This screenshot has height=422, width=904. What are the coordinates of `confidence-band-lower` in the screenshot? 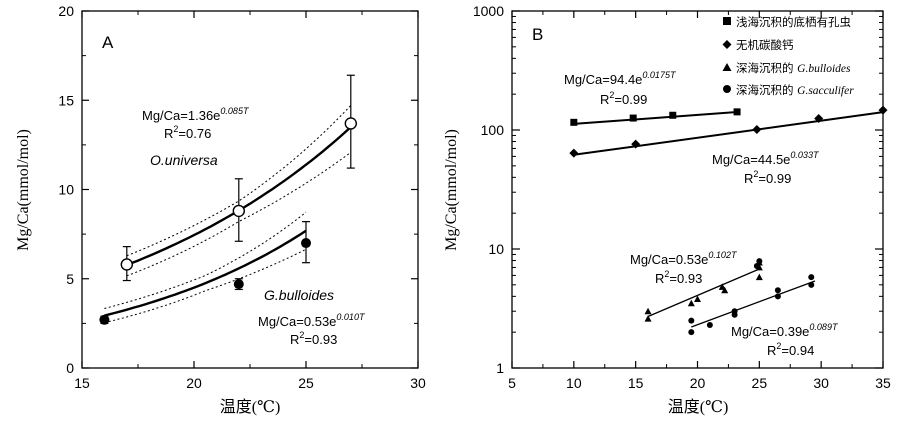 It's located at (205, 286).